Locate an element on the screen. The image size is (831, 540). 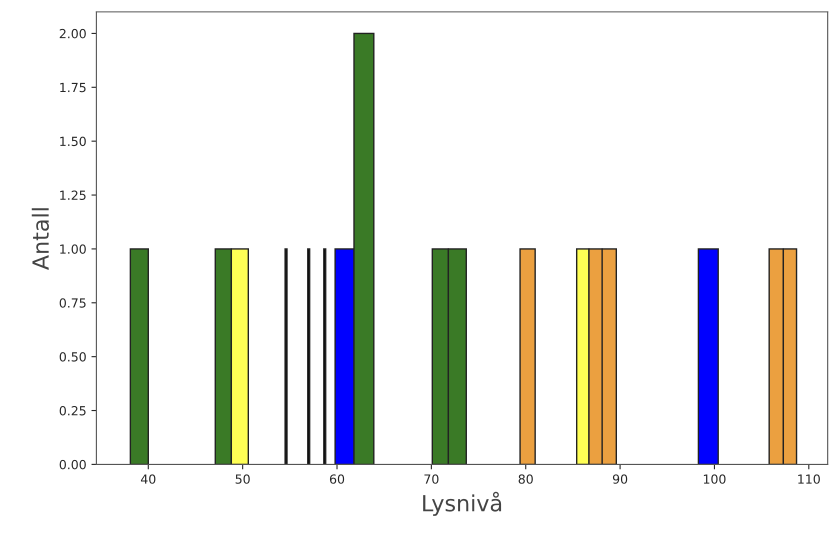
x-tick-label: 80 is located at coordinates (525, 479).